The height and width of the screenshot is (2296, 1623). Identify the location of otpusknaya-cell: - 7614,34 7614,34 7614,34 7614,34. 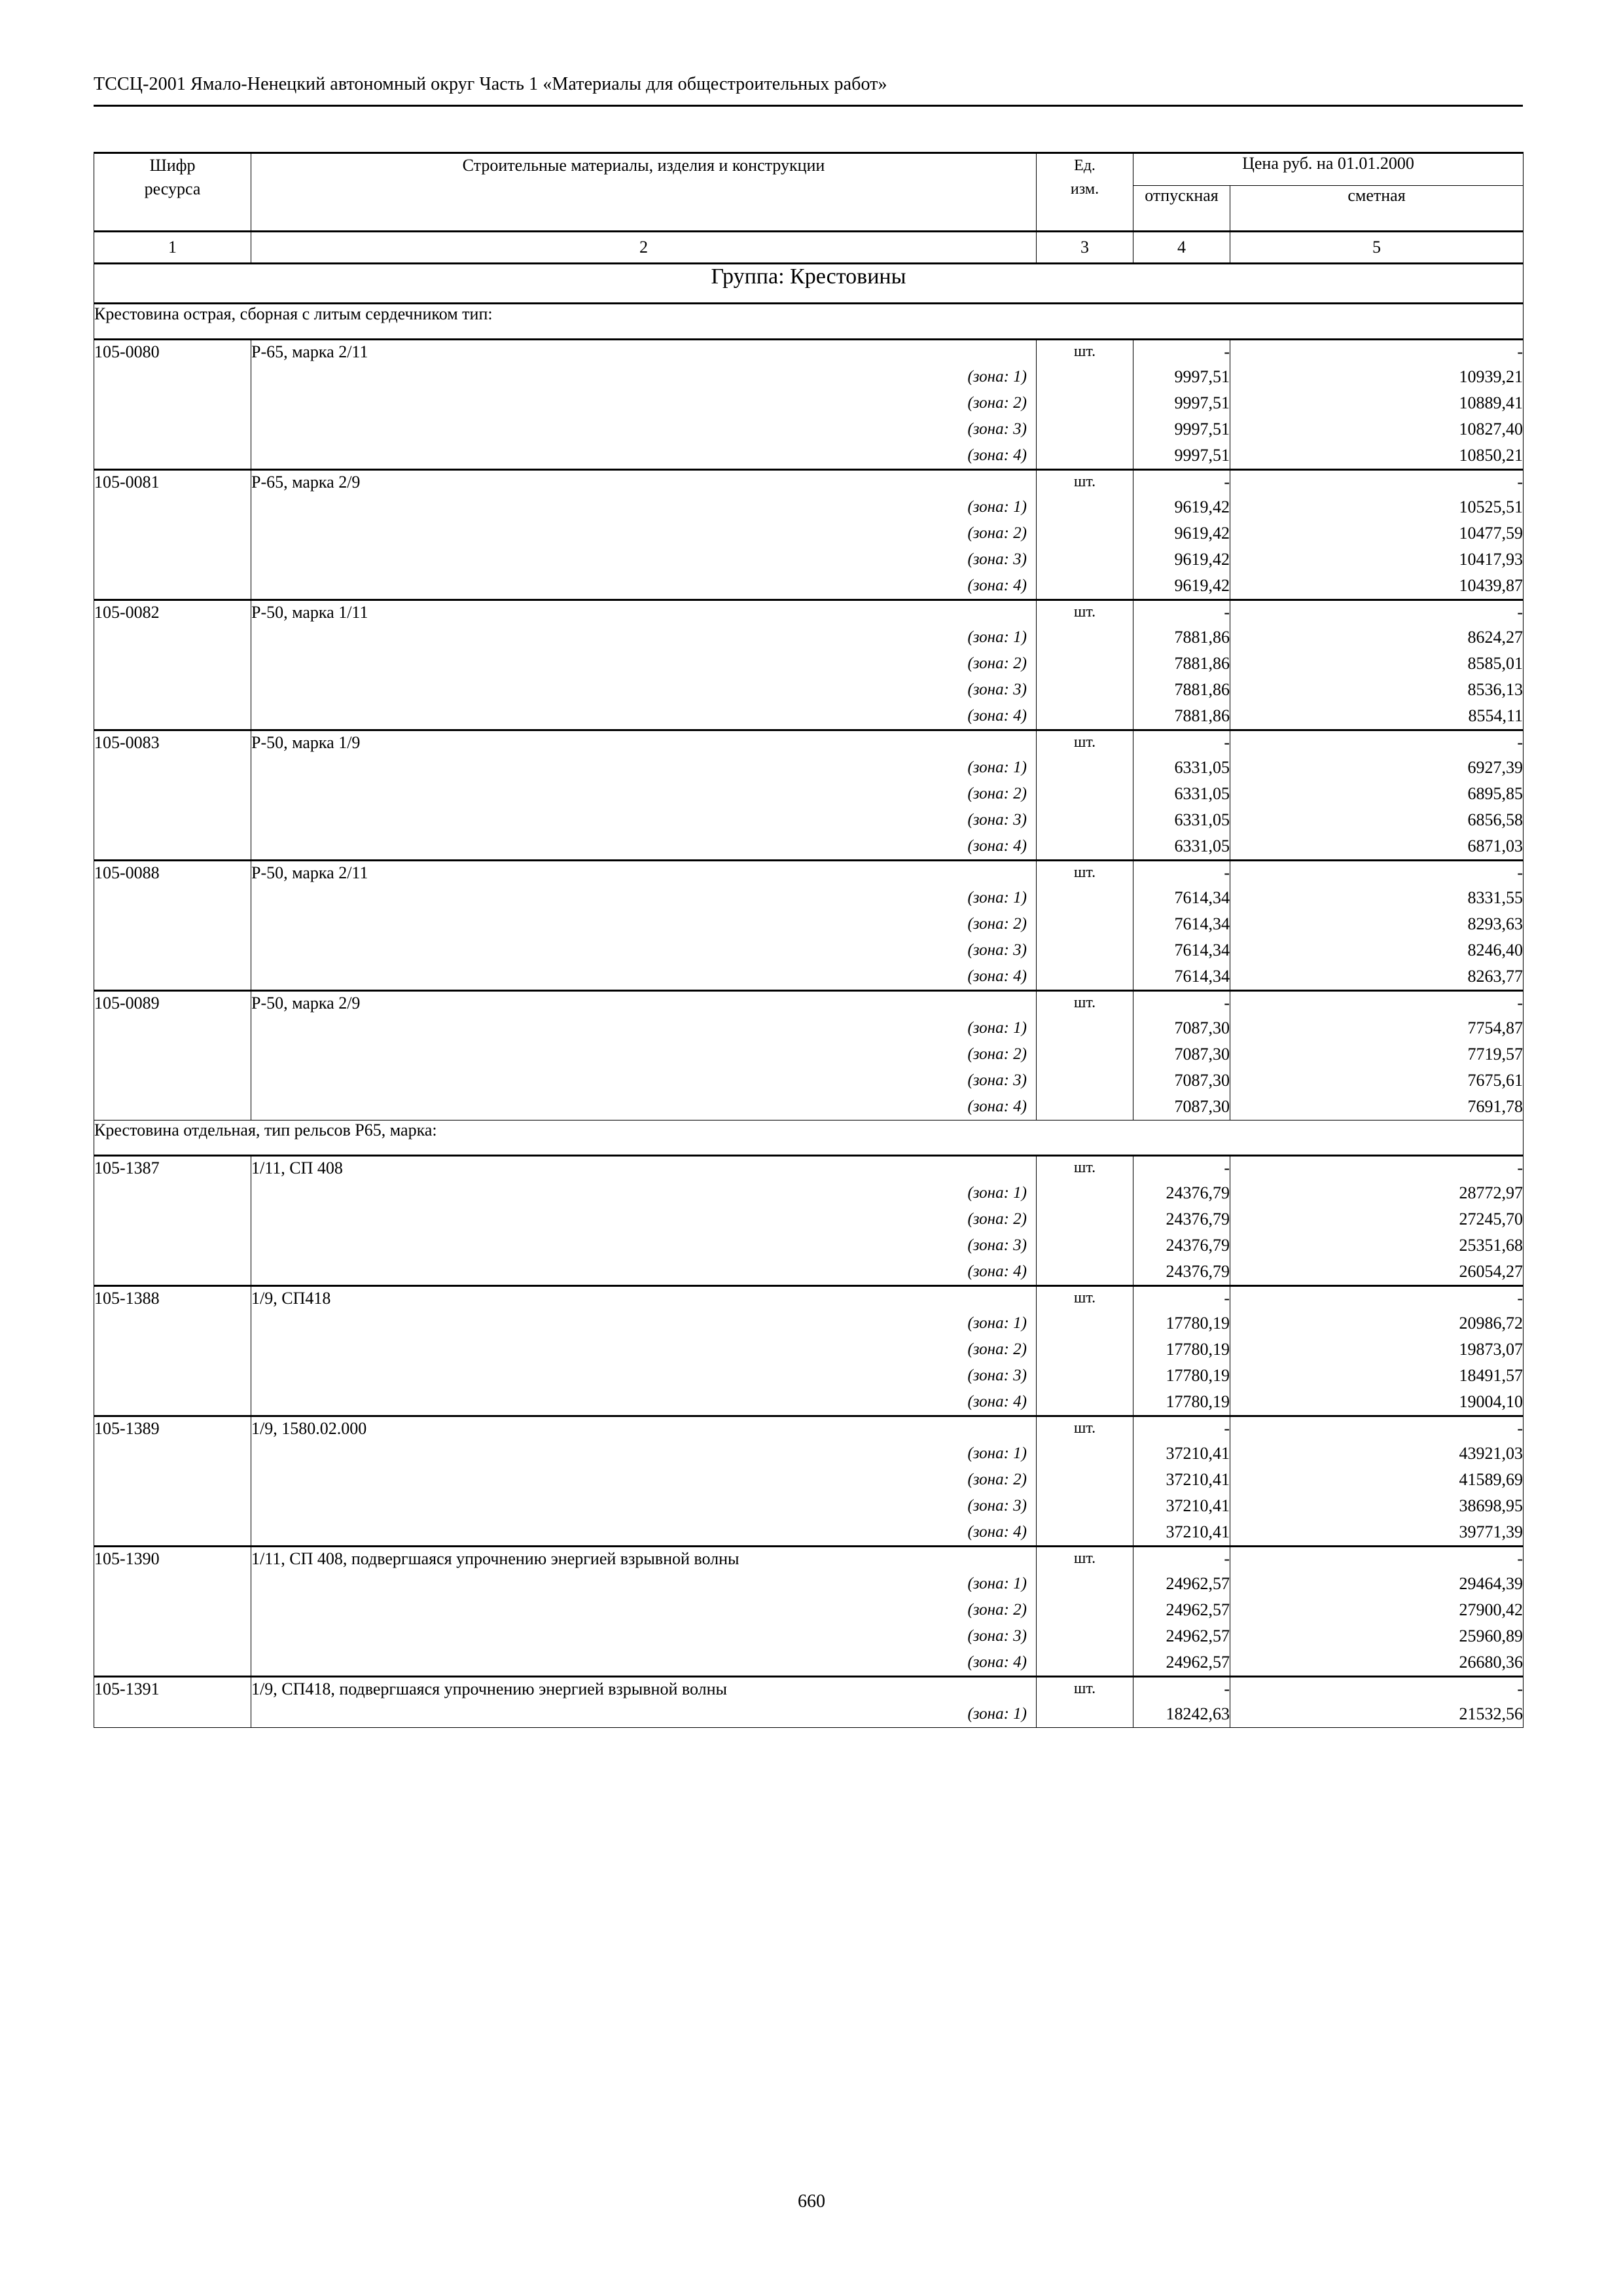
(1181, 925).